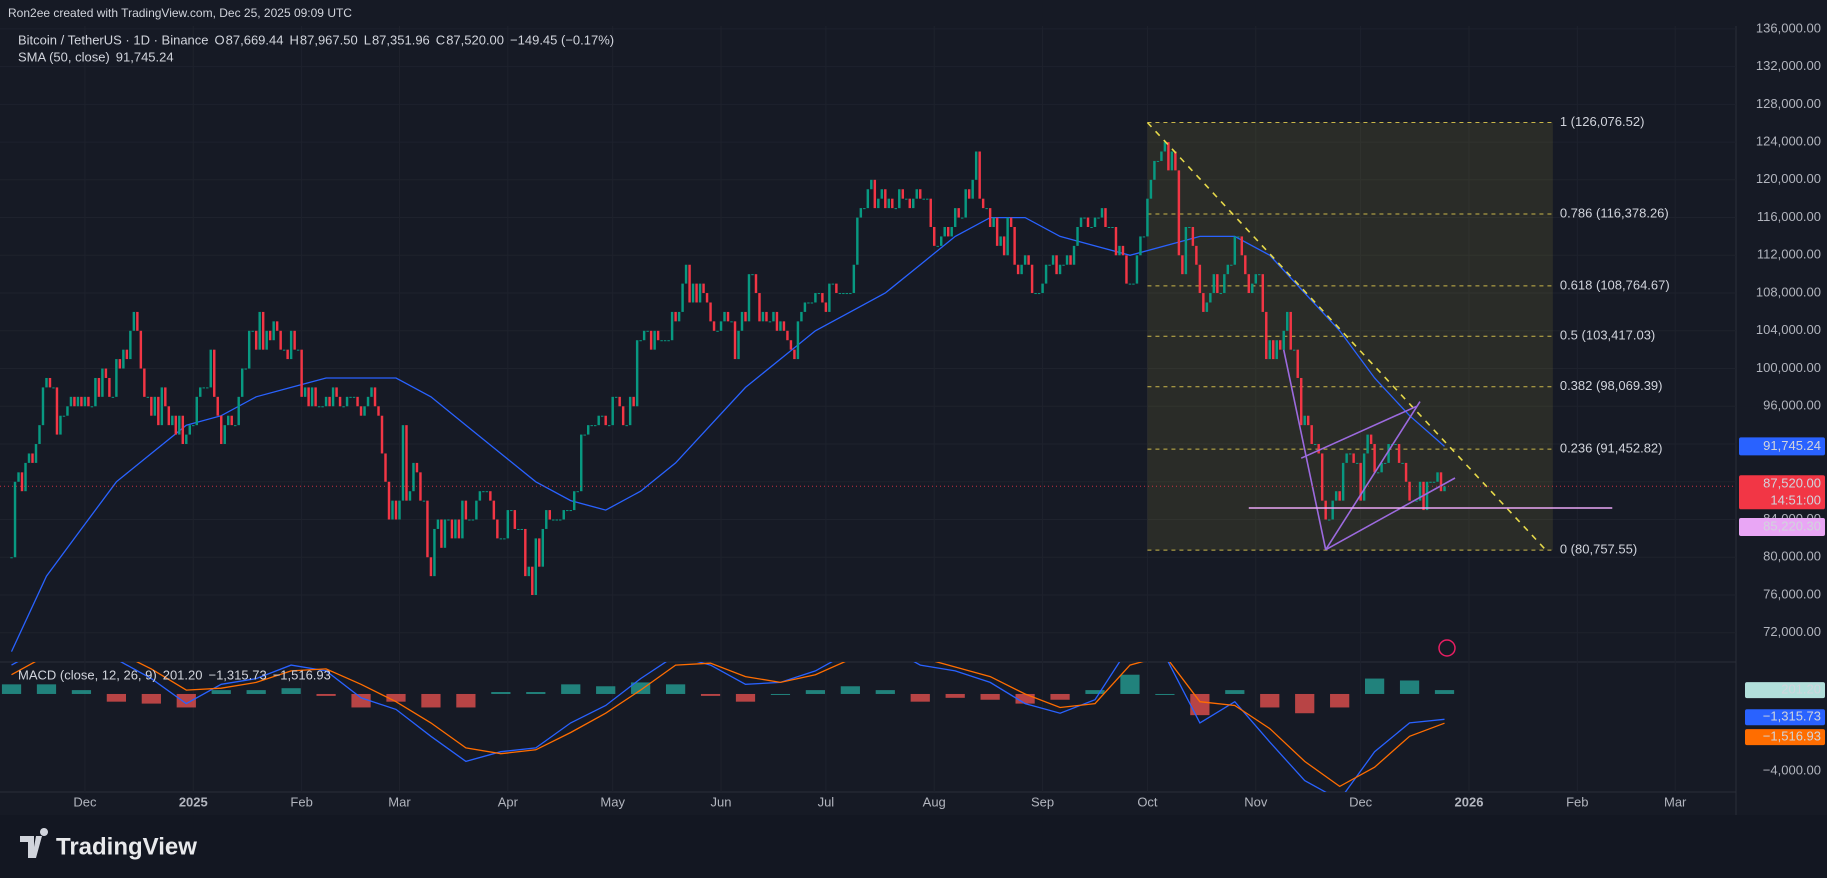  What do you see at coordinates (126, 846) in the screenshot?
I see `brand: TradingView` at bounding box center [126, 846].